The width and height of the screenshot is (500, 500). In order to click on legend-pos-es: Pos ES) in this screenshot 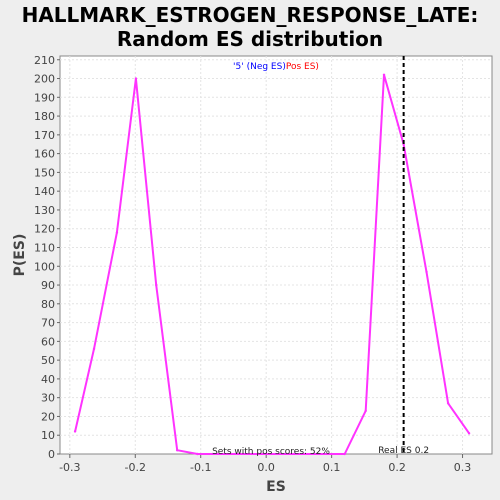, I will do `click(302, 67)`.